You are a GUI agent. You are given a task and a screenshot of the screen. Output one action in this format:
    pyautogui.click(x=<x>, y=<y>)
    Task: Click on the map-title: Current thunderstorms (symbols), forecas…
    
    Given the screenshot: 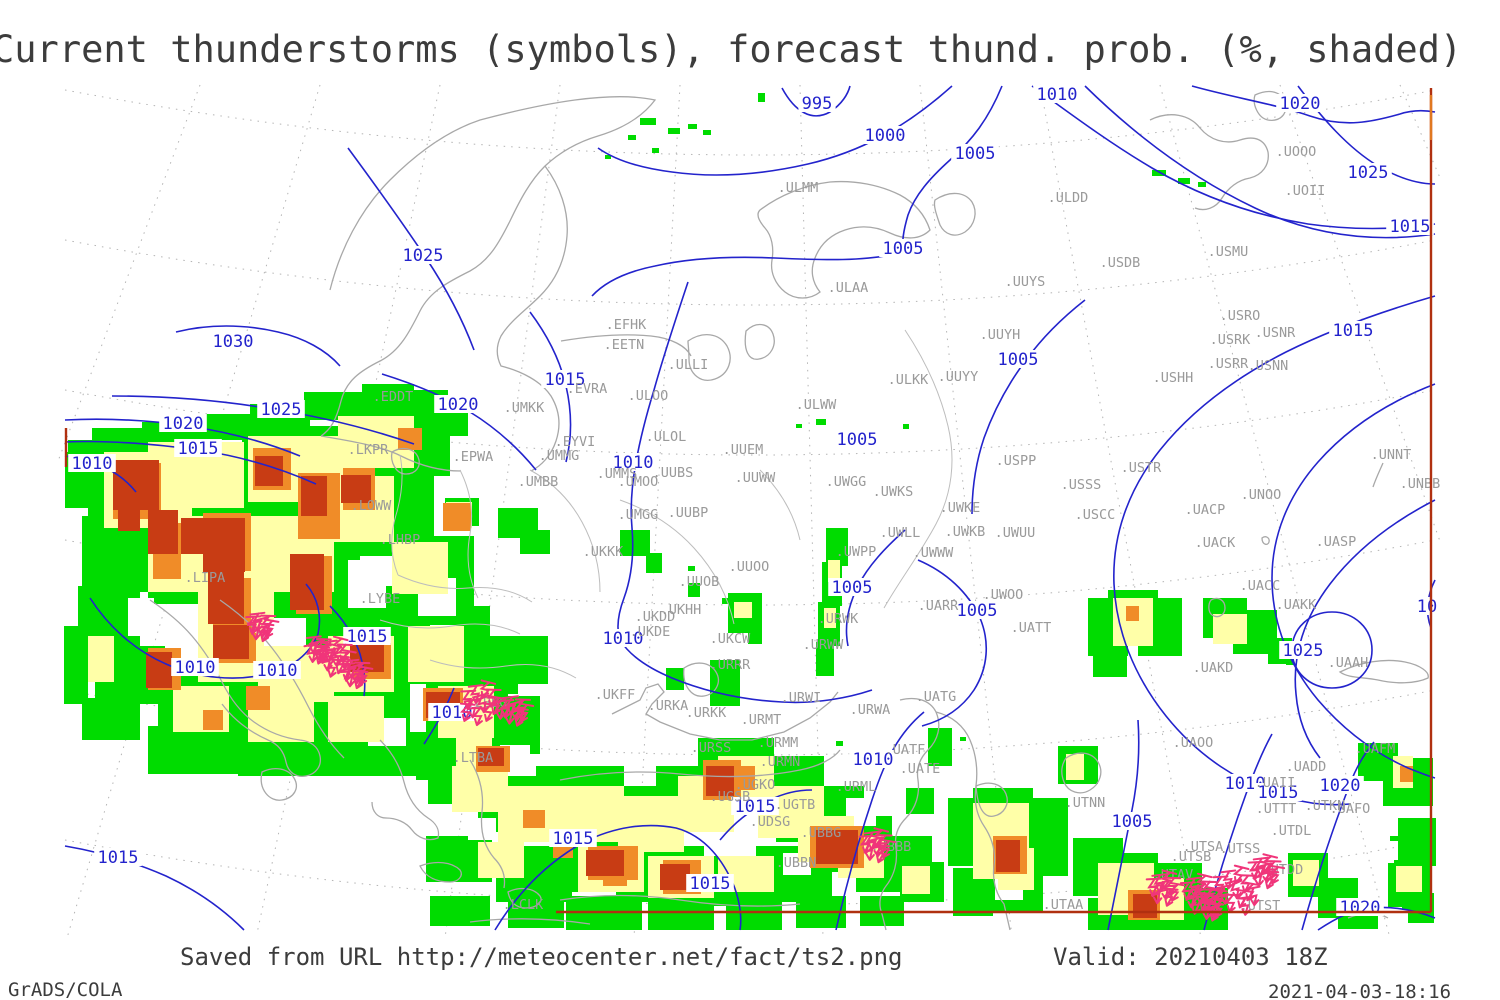 What is the action you would take?
    pyautogui.click(x=731, y=49)
    